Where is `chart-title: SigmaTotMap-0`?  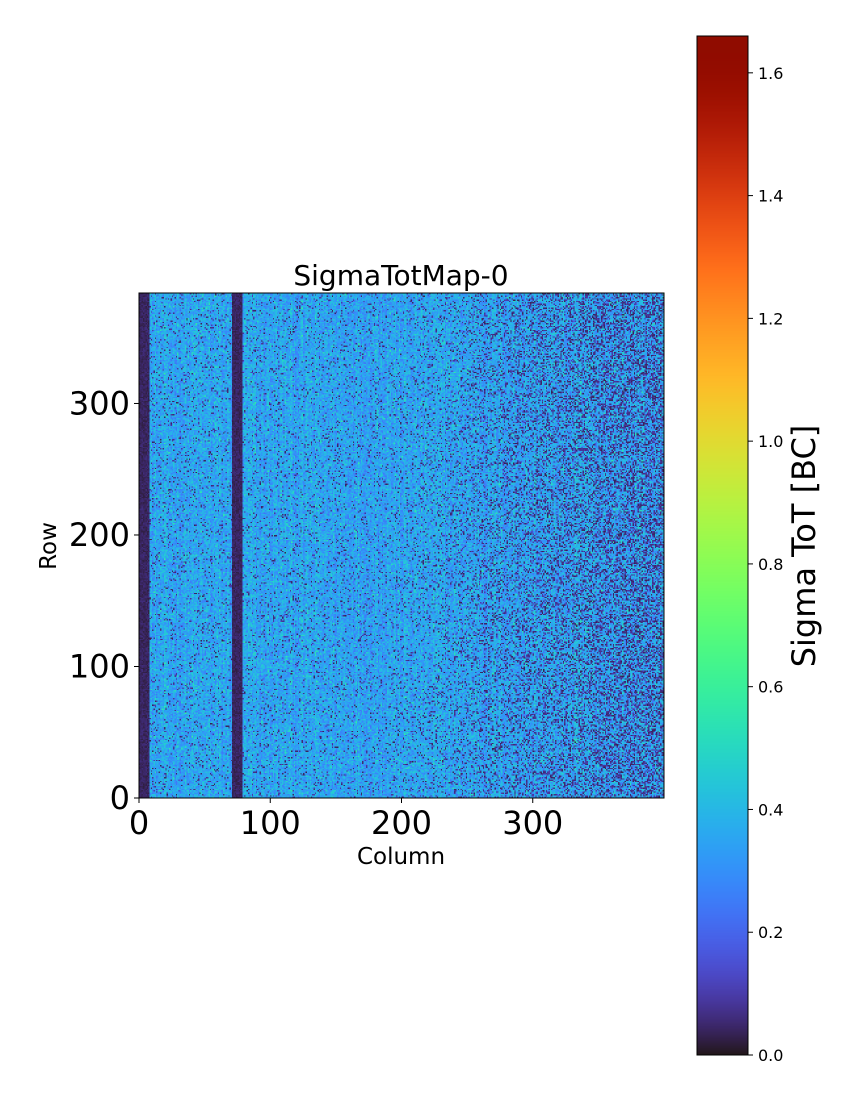 chart-title: SigmaTotMap-0 is located at coordinates (400, 275).